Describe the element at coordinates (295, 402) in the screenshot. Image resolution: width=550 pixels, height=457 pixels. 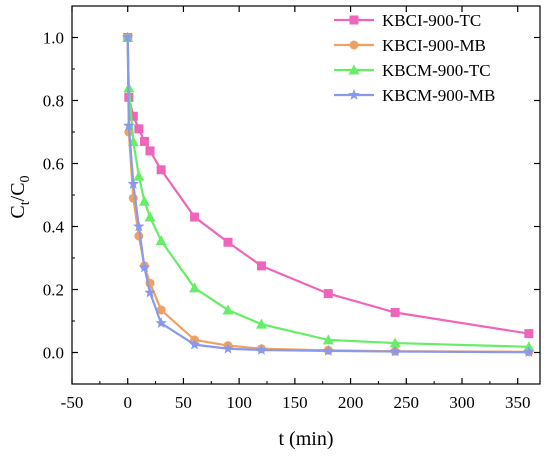
I see `x-tick-label: 150` at that location.